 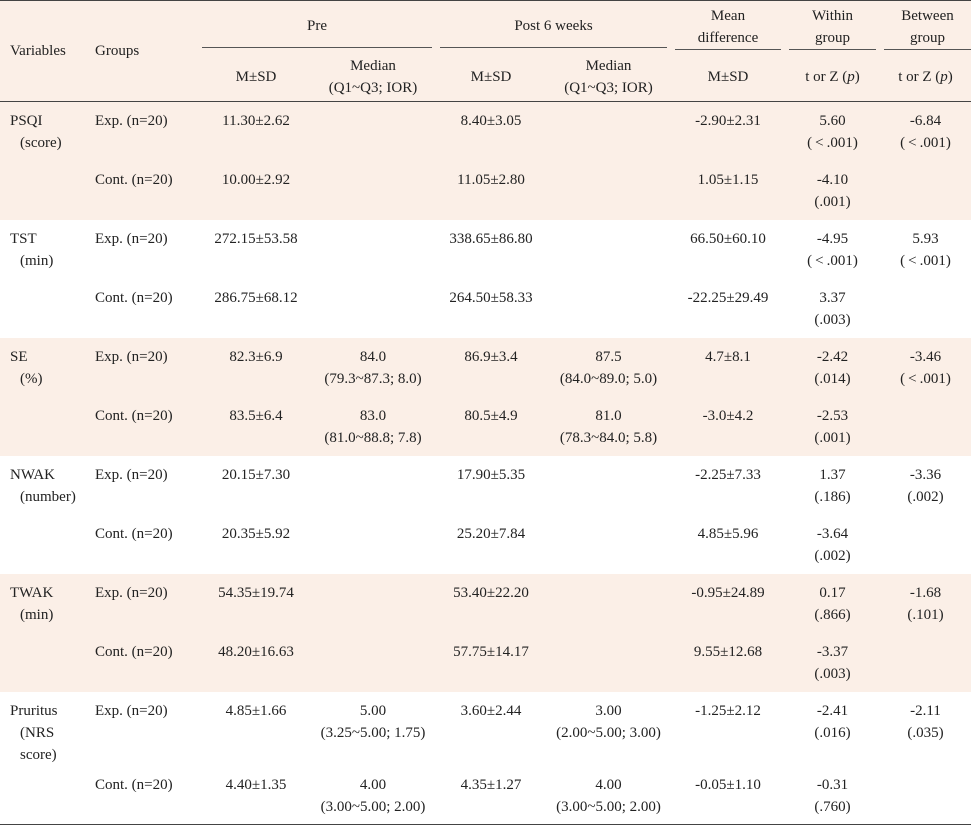 What do you see at coordinates (256, 249) in the screenshot?
I see `pre-msd-cell: 272.15±53.58` at bounding box center [256, 249].